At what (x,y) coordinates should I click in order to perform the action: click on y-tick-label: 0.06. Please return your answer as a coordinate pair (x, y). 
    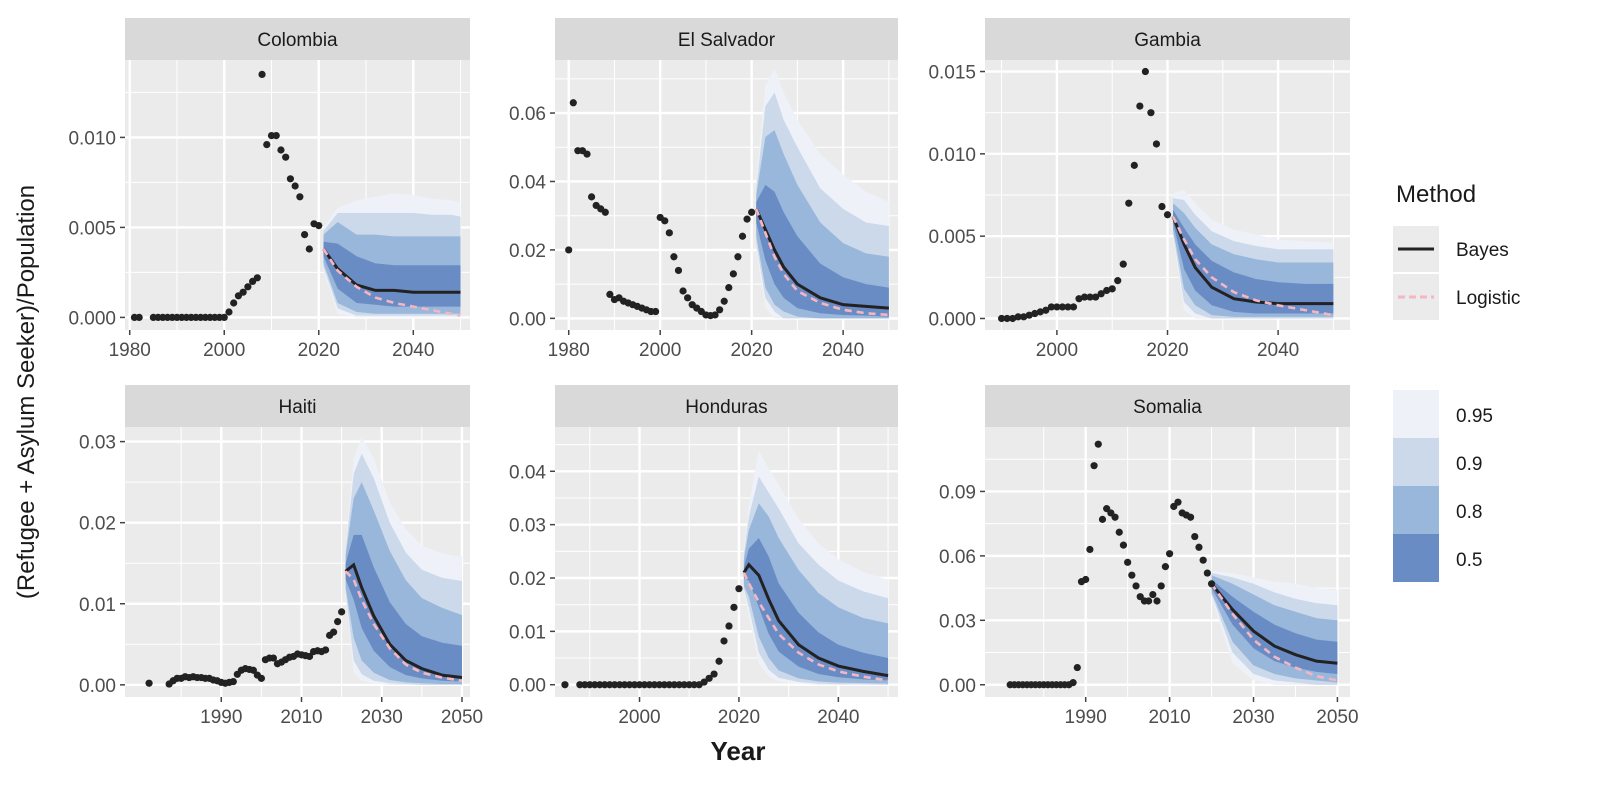
    Looking at the image, I should click on (957, 557).